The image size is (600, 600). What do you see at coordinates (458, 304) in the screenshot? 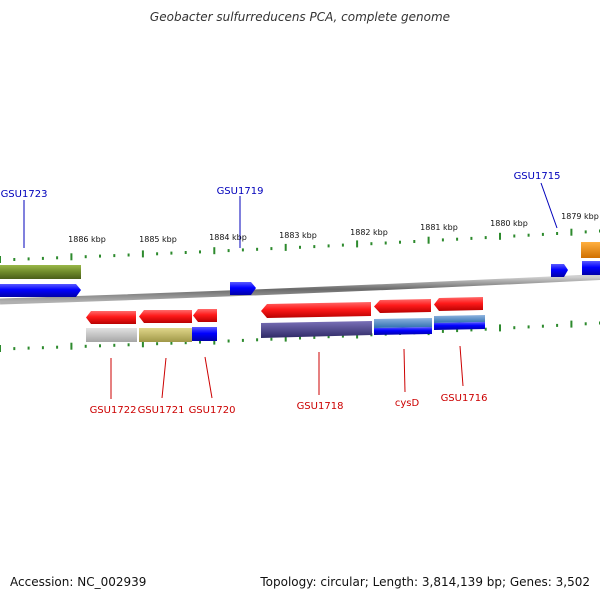
I see `gene-arrow-gsu1716` at bounding box center [458, 304].